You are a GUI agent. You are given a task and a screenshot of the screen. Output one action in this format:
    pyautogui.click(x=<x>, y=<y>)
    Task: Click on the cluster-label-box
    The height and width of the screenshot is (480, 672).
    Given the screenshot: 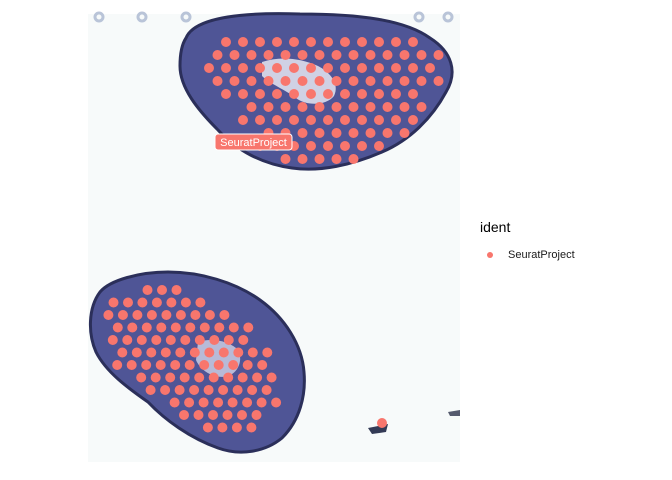 What is the action you would take?
    pyautogui.click(x=253, y=142)
    